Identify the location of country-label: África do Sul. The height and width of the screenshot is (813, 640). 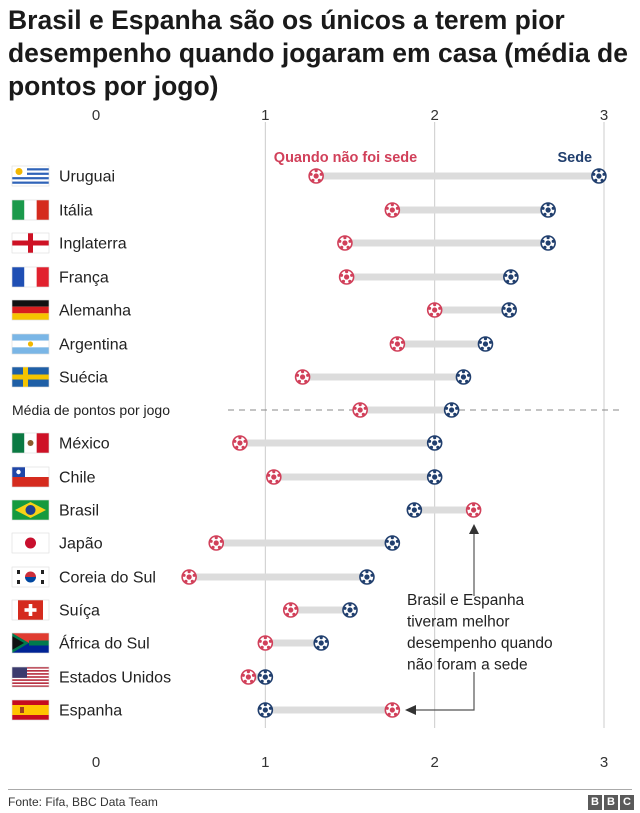
(104, 643).